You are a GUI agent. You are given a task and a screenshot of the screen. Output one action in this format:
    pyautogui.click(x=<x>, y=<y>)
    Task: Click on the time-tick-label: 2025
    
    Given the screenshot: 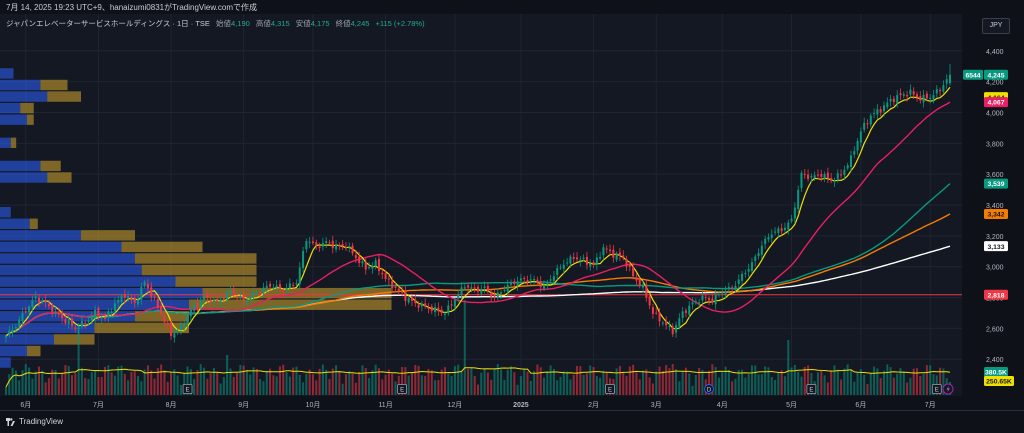 What is the action you would take?
    pyautogui.click(x=521, y=405)
    